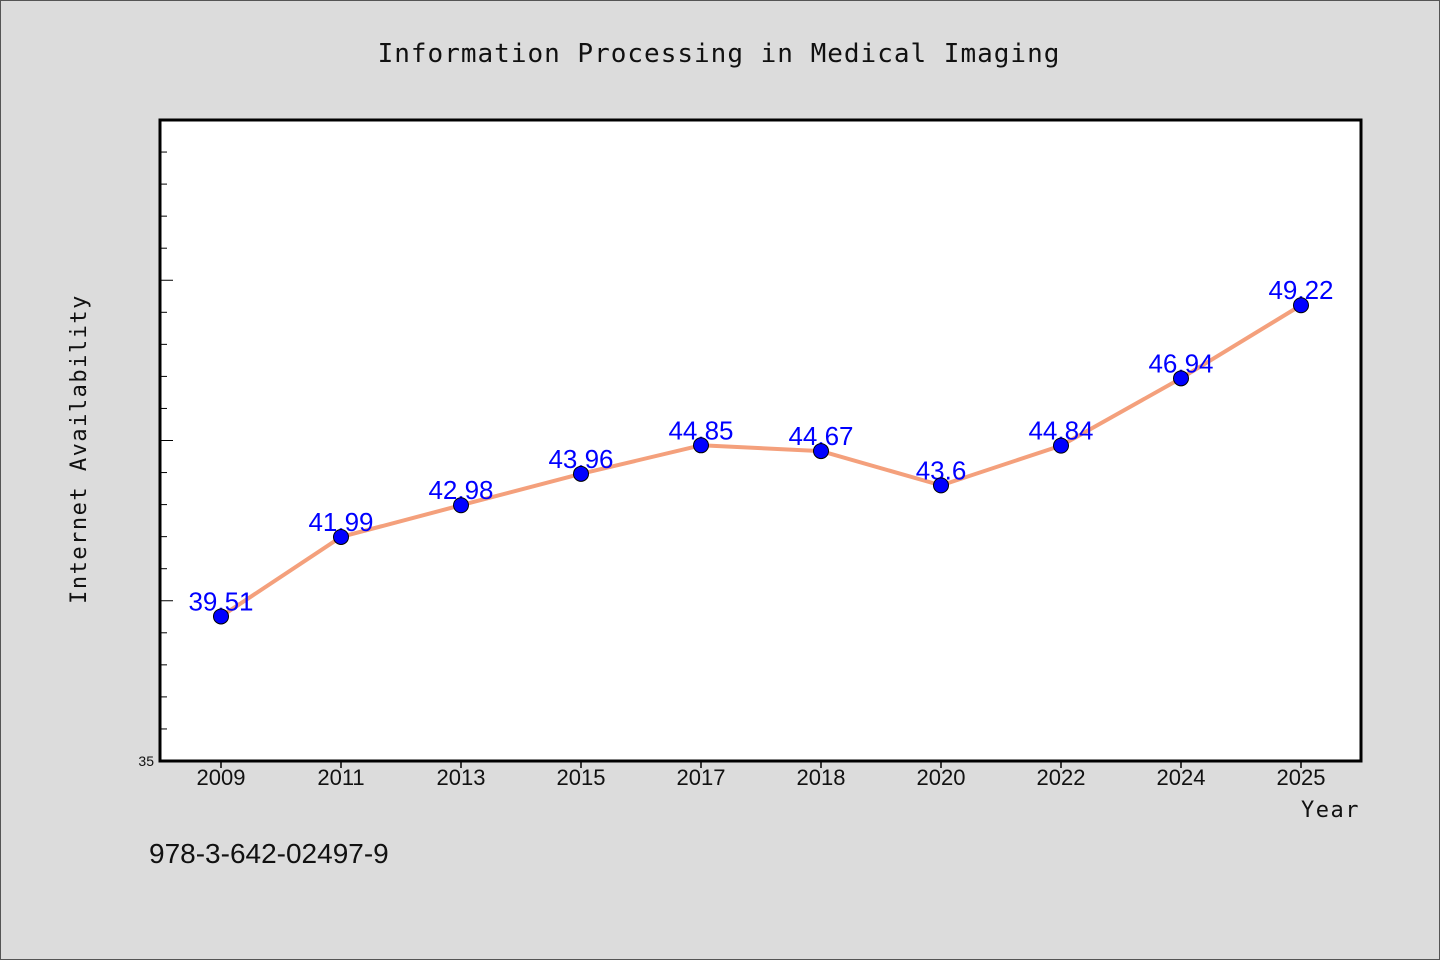  I want to click on x-tick-label: 2024, so click(1181, 777).